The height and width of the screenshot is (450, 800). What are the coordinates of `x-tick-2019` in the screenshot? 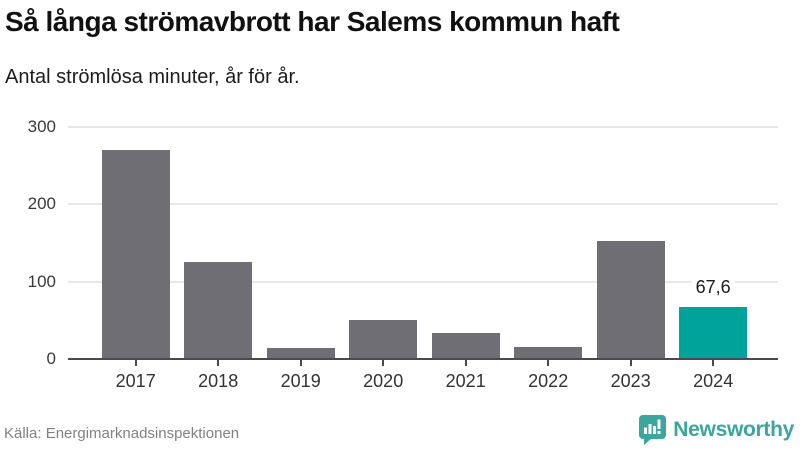 It's located at (300, 363).